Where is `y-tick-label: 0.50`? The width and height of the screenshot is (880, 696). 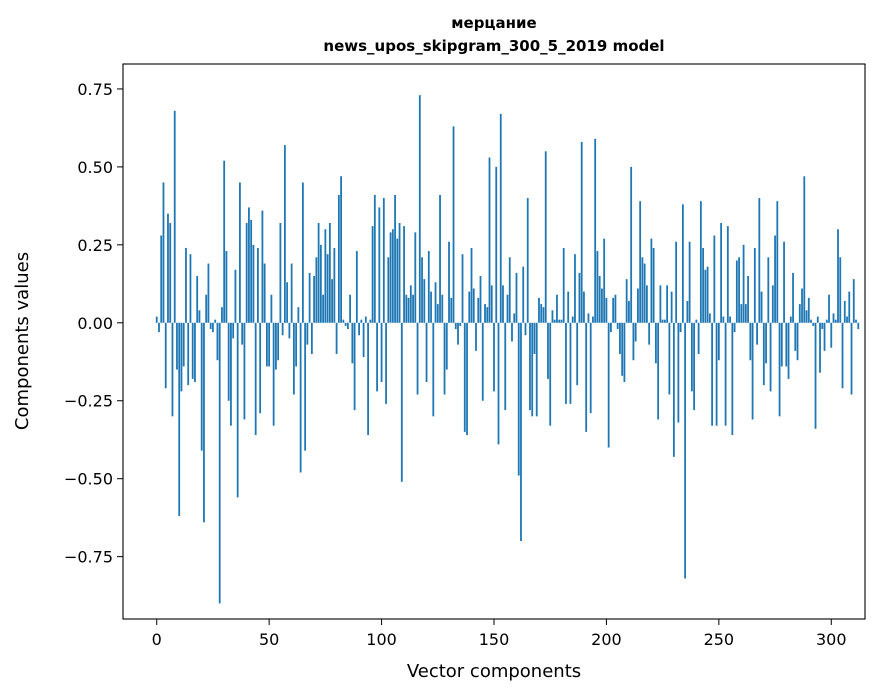 y-tick-label: 0.50 is located at coordinates (95, 167).